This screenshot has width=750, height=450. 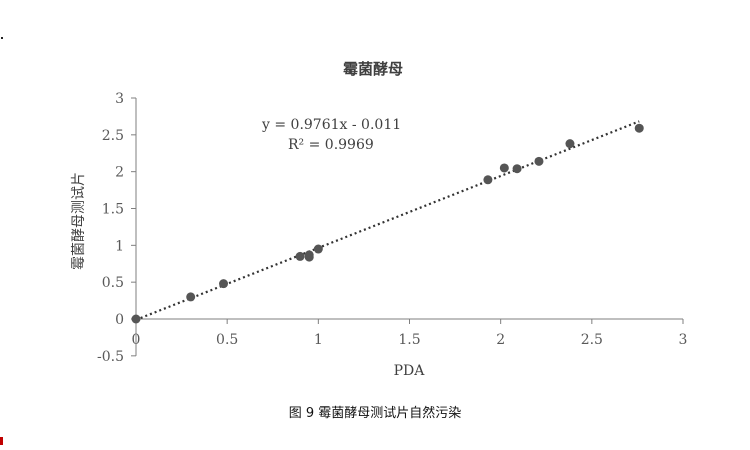 What do you see at coordinates (500, 340) in the screenshot?
I see `x-tick-label: 2` at bounding box center [500, 340].